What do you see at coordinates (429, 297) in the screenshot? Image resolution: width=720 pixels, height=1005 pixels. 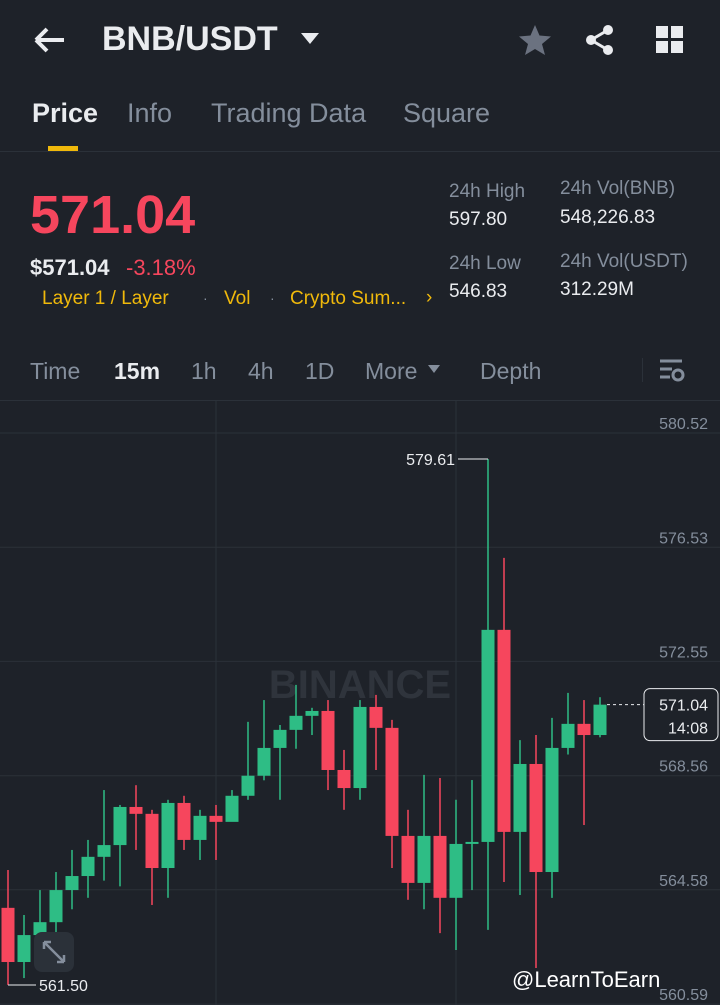 I see `tag-more: ›` at bounding box center [429, 297].